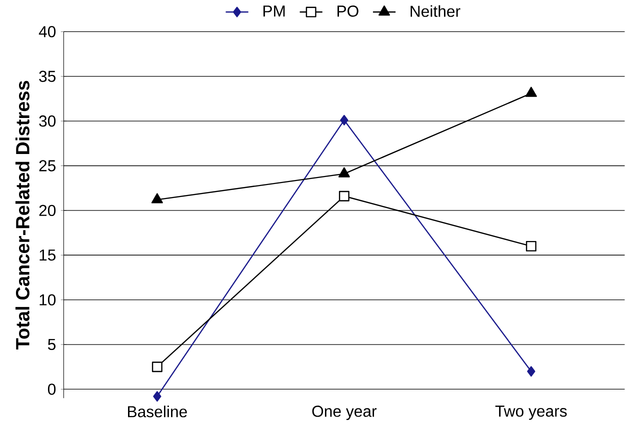  I want to click on y-tick-label: 20, so click(47, 210).